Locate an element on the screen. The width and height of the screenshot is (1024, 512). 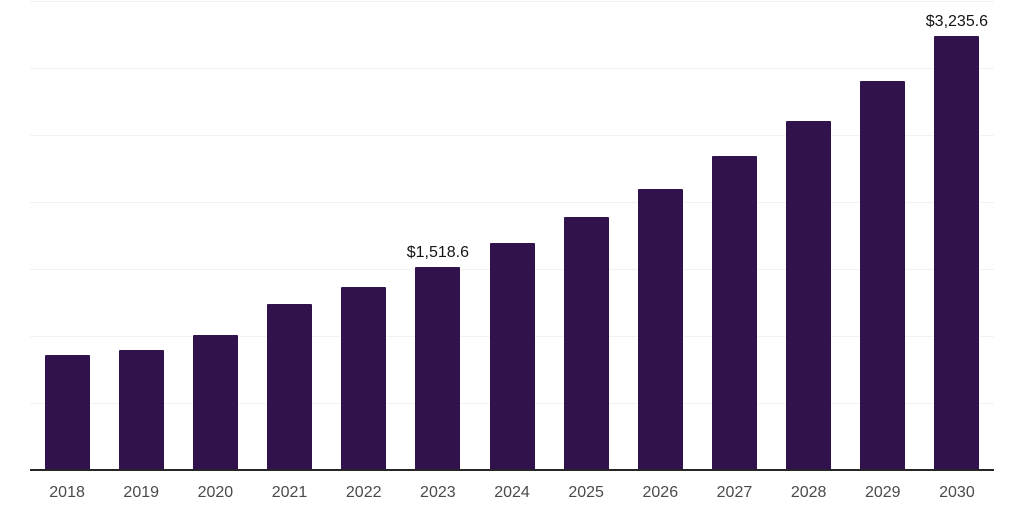
x-tick-label-2022: 2022 is located at coordinates (363, 492).